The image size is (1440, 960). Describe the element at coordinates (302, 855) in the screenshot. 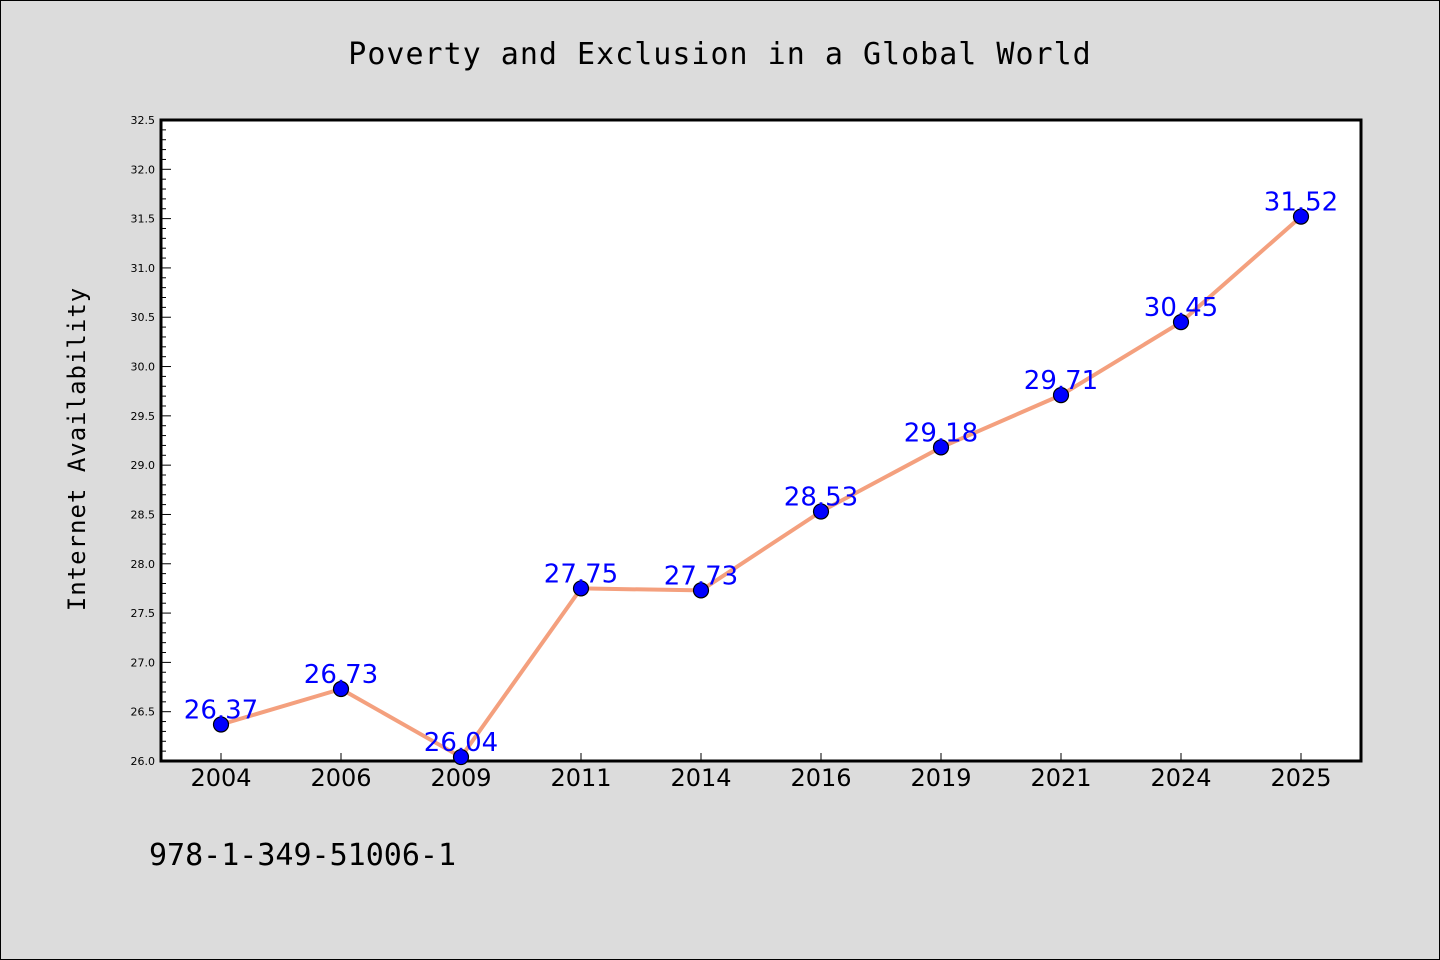

I see `isbn-annotation: 978-1-349-51006-1` at that location.